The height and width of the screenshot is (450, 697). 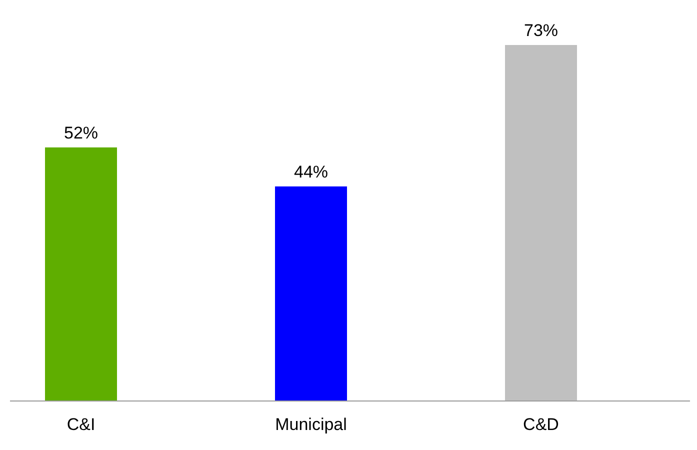 I want to click on data-label: 52%, so click(x=81, y=132).